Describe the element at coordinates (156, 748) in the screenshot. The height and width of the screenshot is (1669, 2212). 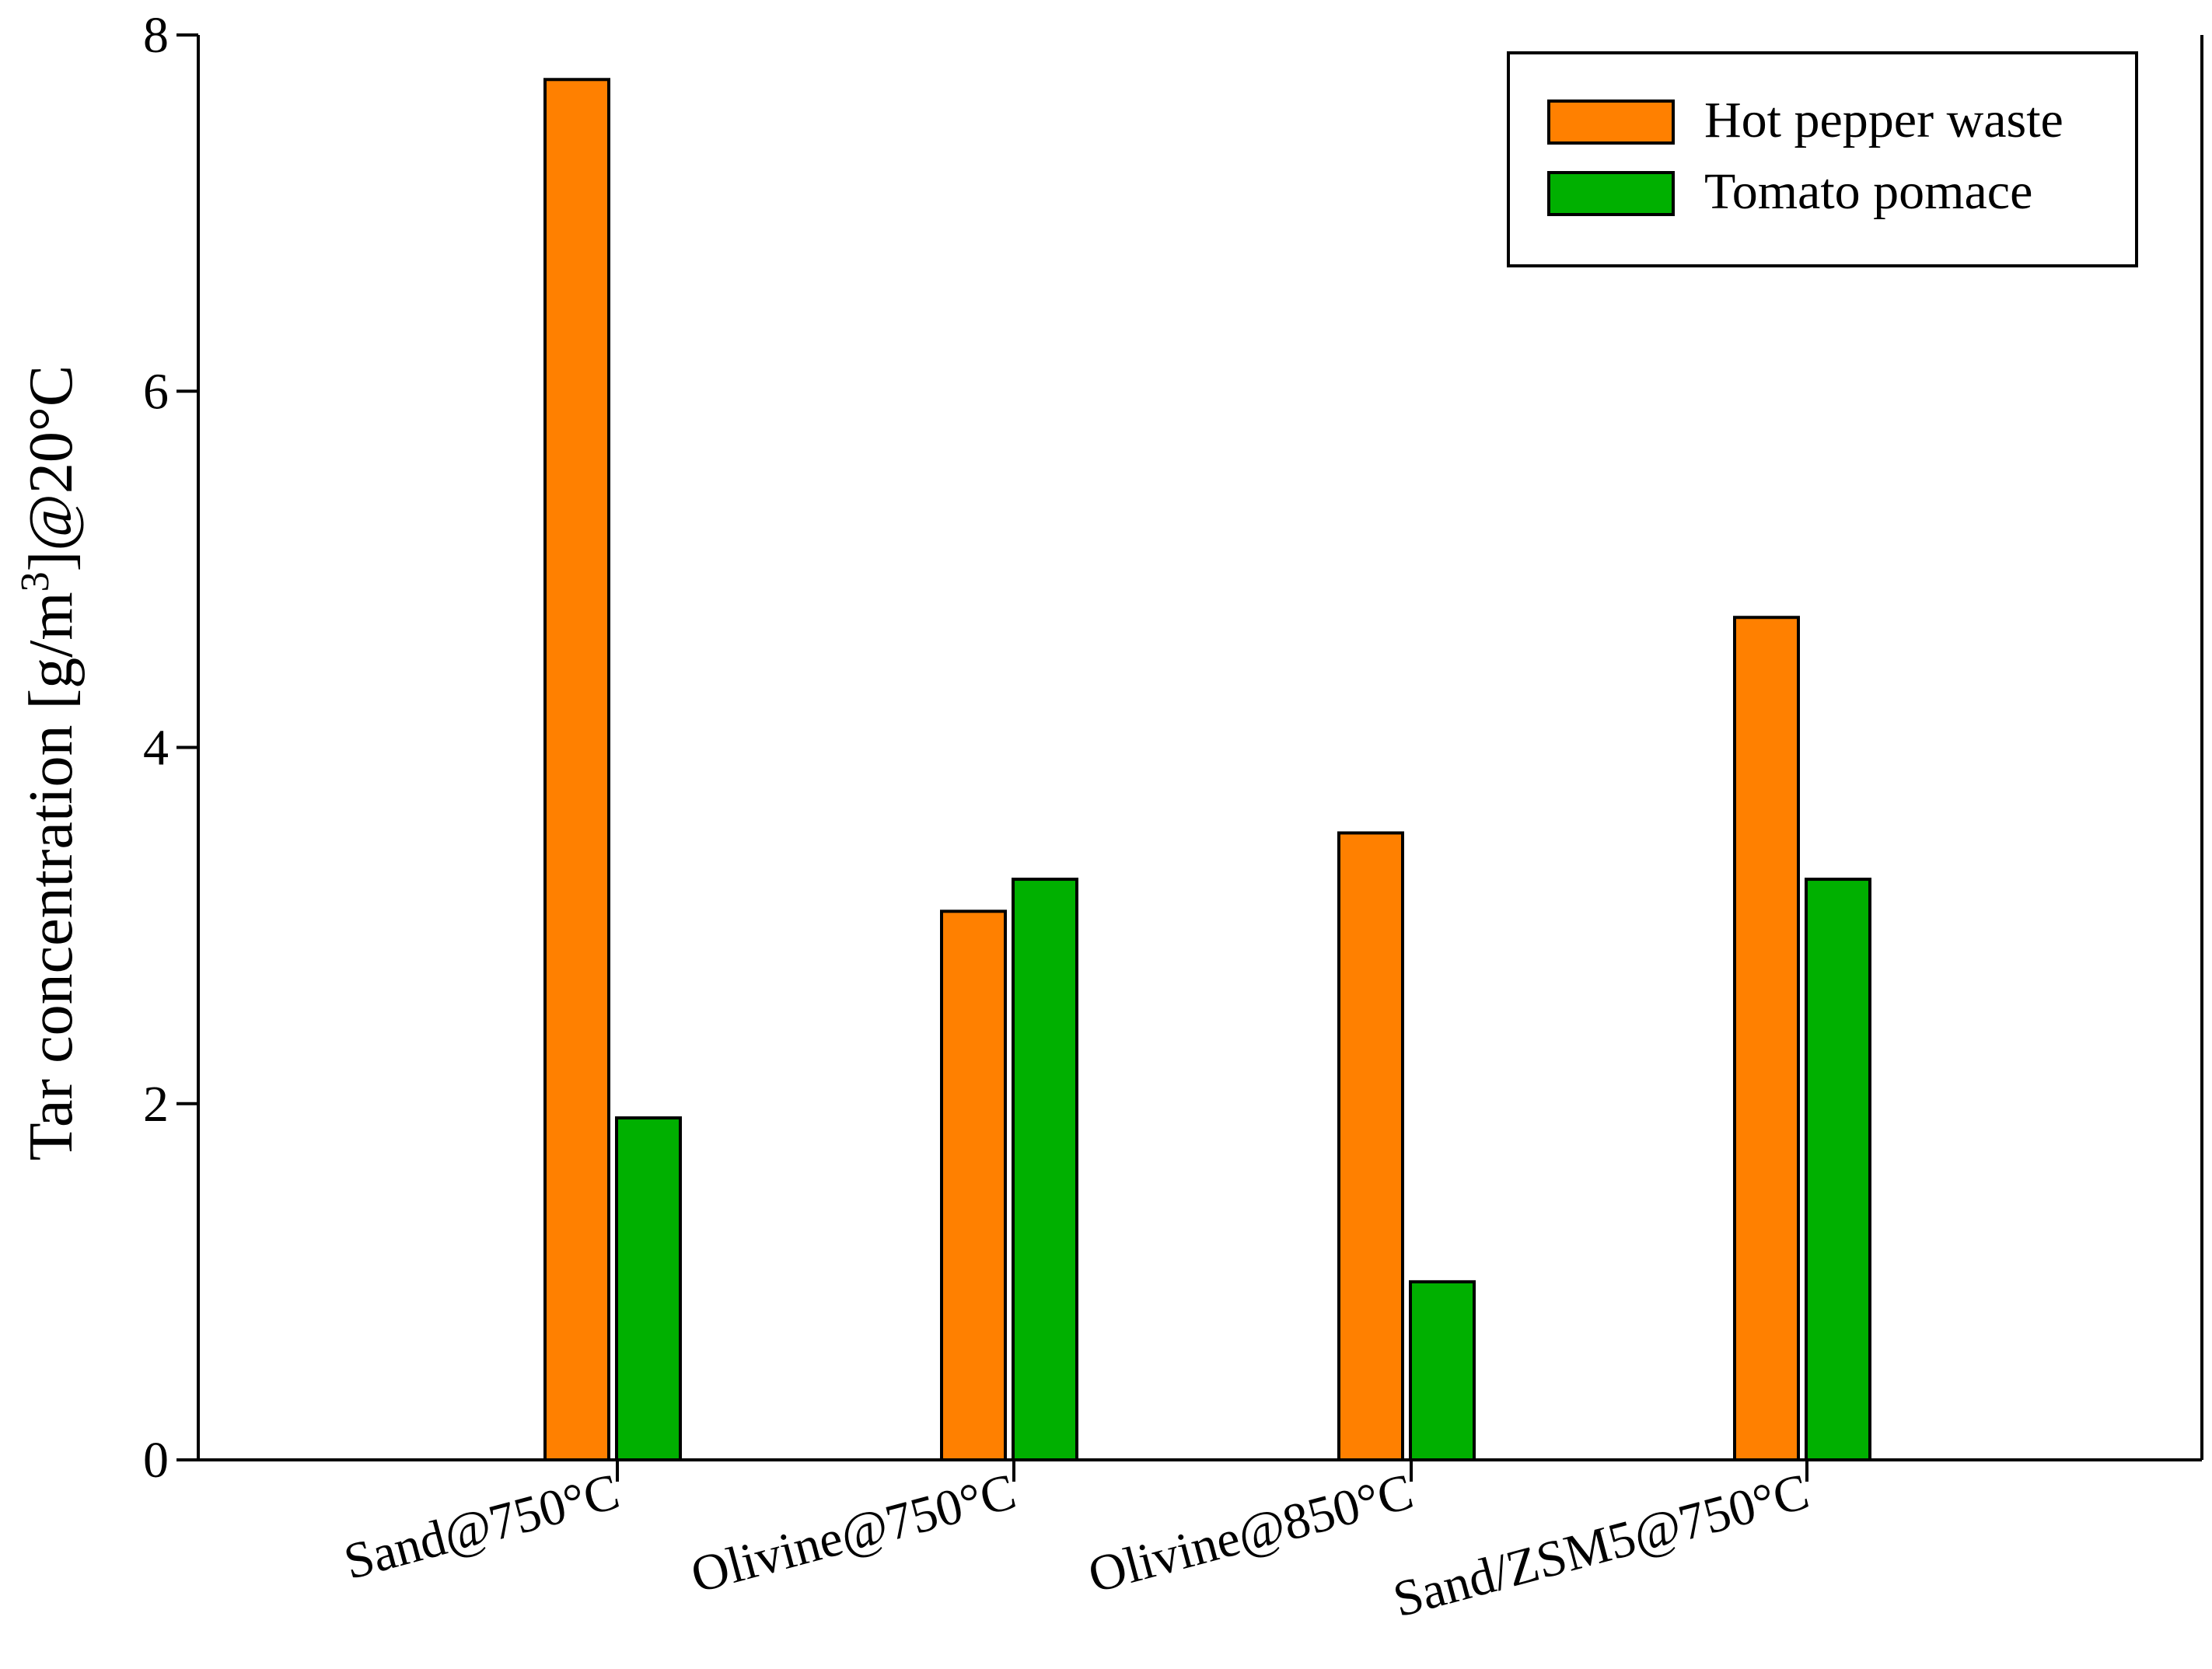
I see `y-tick-label: 4` at that location.